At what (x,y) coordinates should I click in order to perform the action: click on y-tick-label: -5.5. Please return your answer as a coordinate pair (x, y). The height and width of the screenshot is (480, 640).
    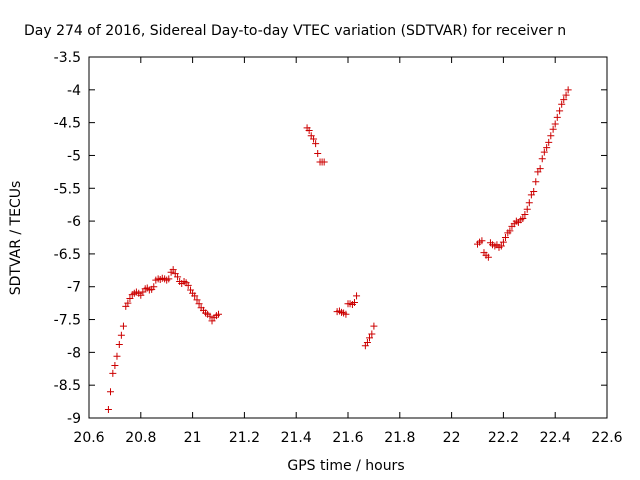
    Looking at the image, I should click on (67, 189).